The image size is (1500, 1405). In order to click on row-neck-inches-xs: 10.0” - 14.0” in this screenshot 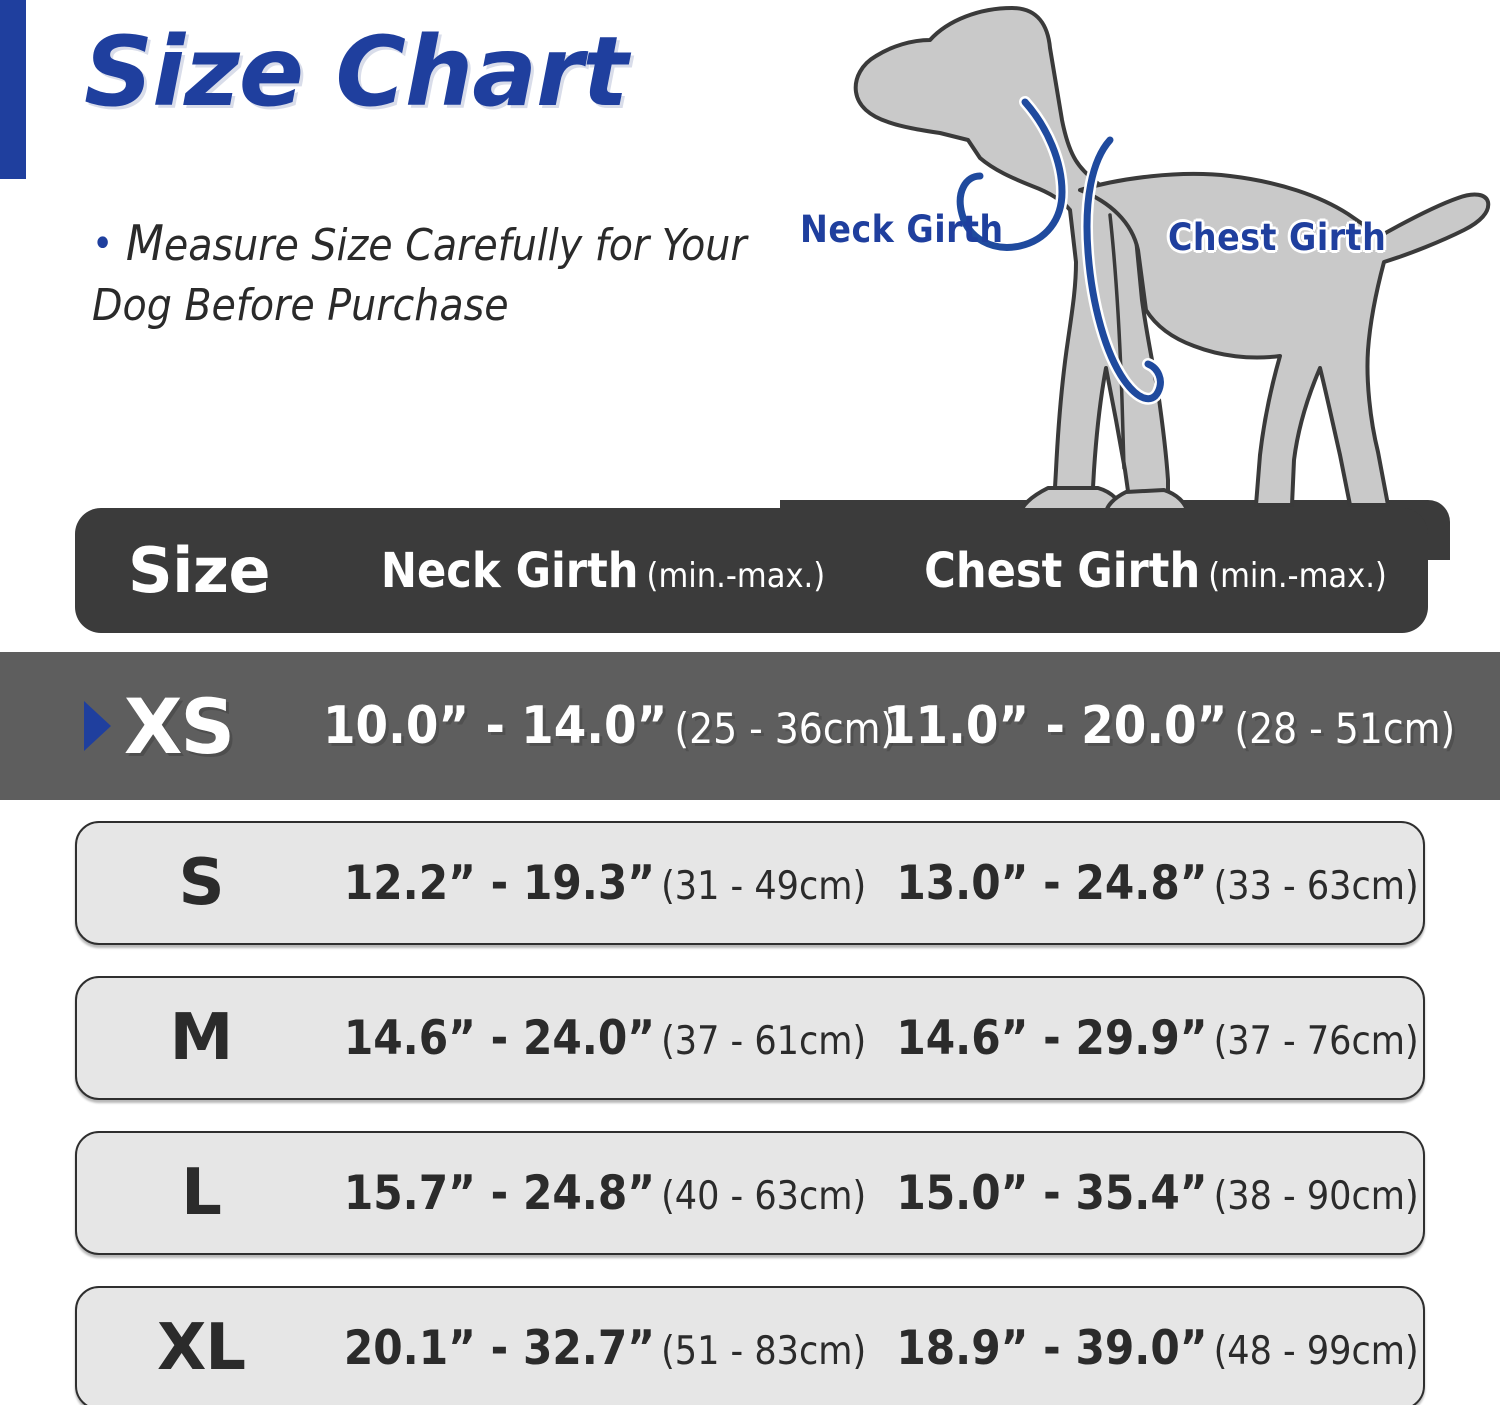, I will do `click(495, 726)`.